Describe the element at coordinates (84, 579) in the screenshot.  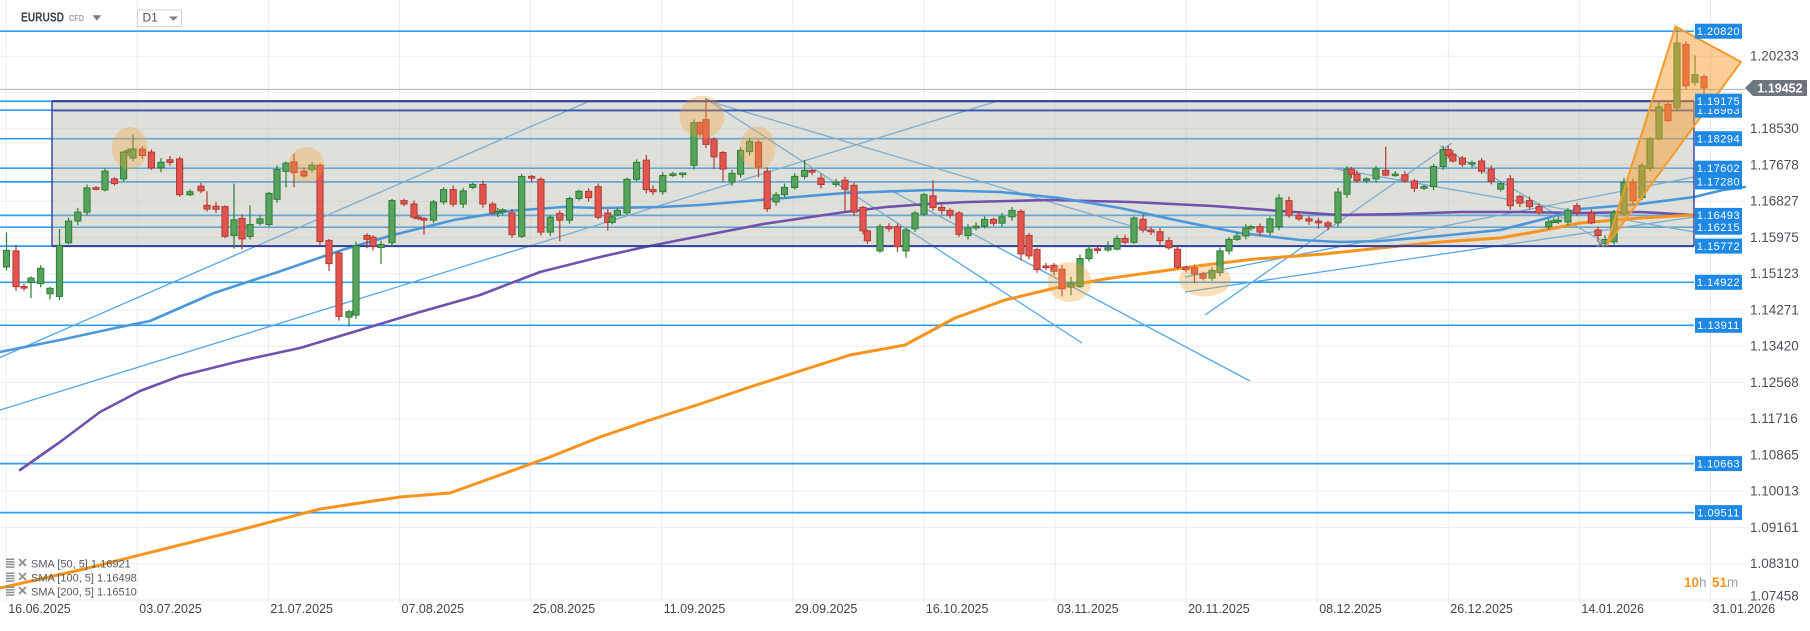
I see `svg-text: SMA [100, 5] 1.16498` at that location.